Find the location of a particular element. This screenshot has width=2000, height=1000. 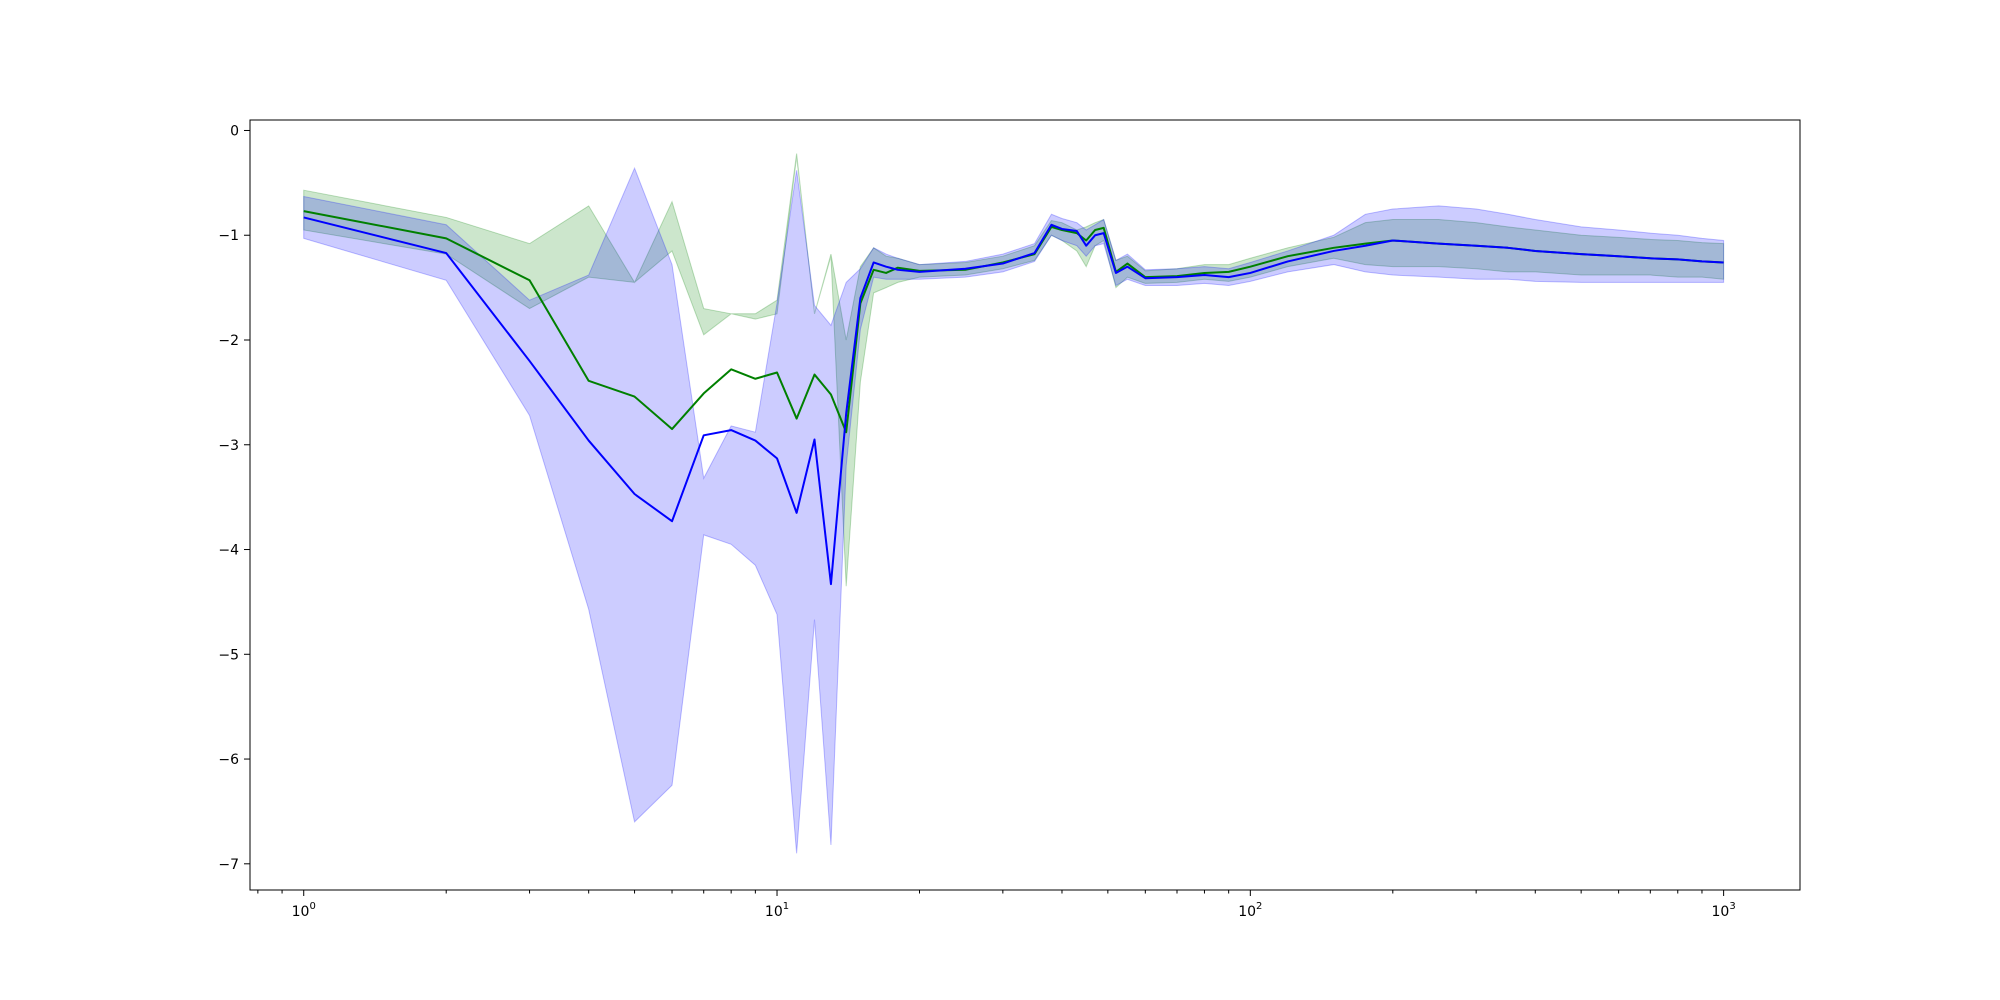

y-tick-label-5: −5 is located at coordinates (228, 655).